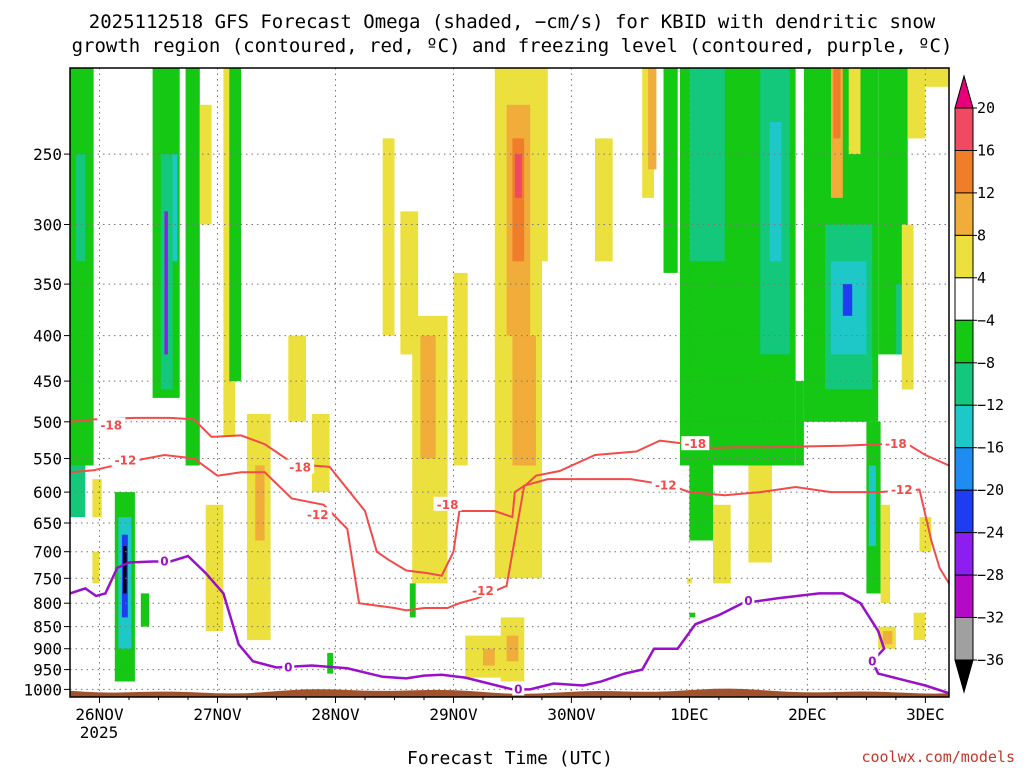  I want to click on y-tick-label-1000: 1000, so click(42, 689).